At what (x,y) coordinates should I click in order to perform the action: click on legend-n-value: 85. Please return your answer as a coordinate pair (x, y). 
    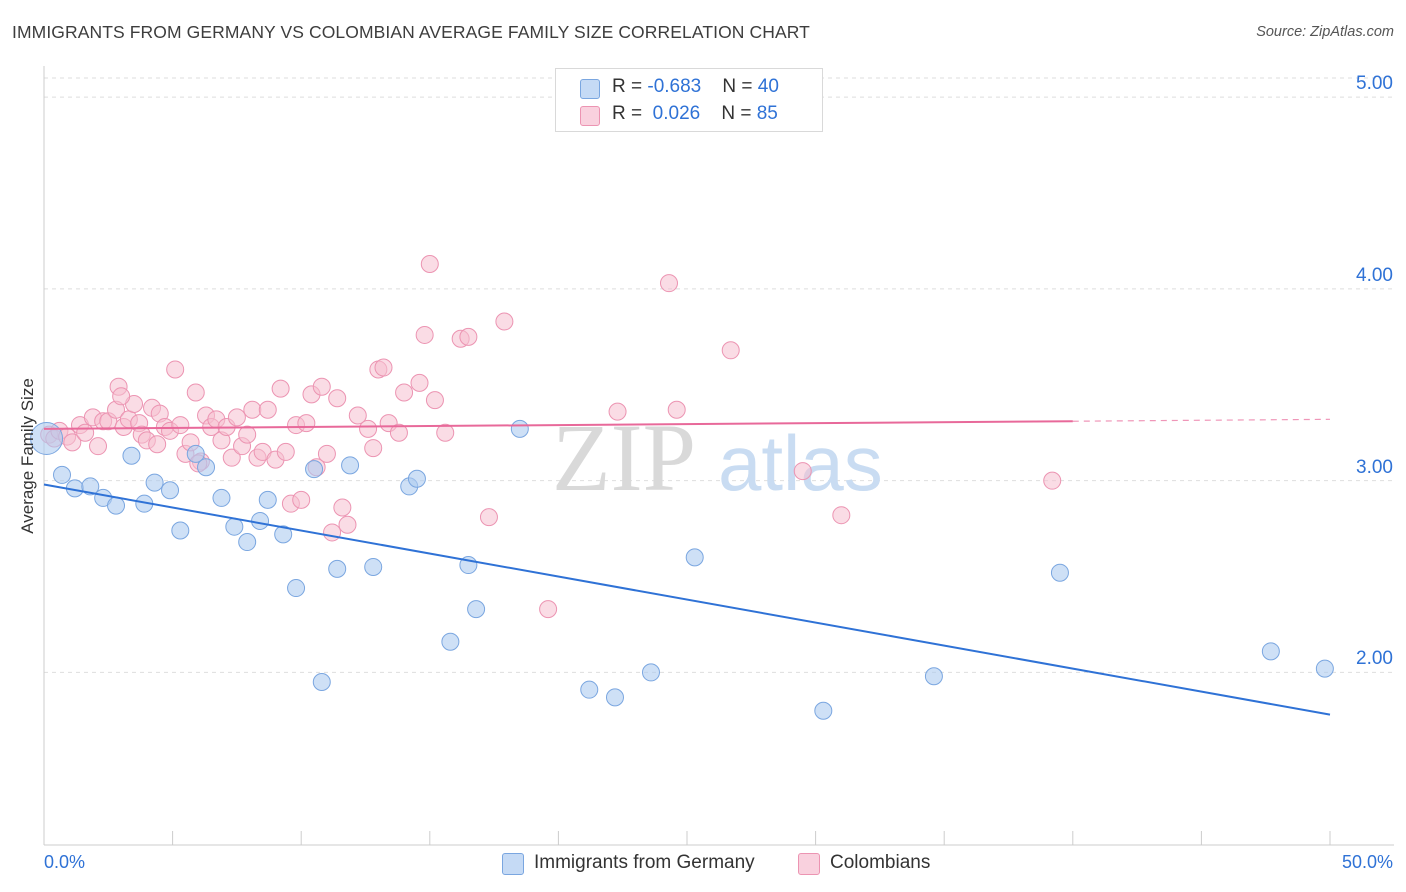
    Looking at the image, I should click on (767, 113).